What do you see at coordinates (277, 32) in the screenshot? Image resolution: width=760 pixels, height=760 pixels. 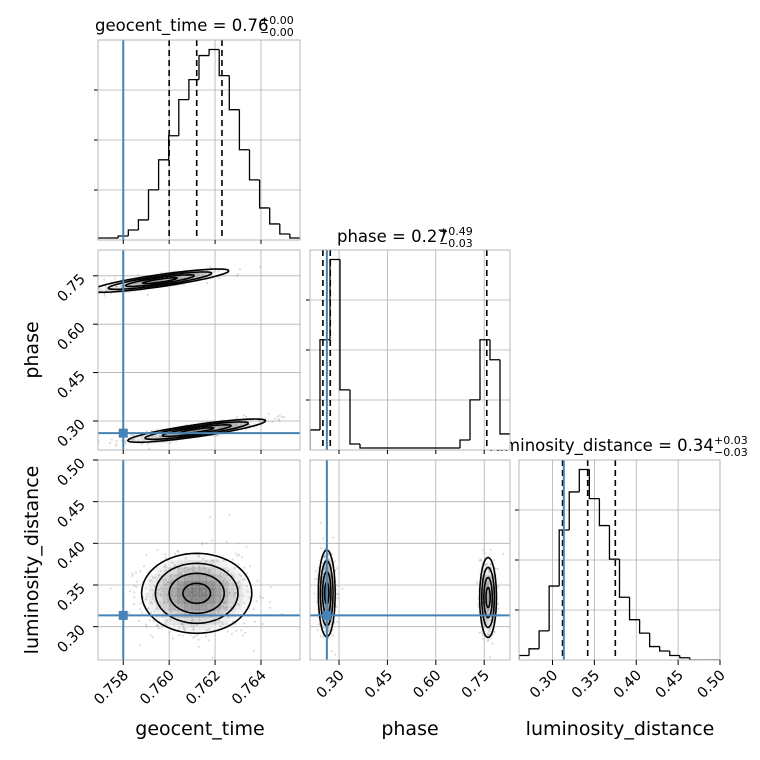 I see `svg-text: −0.00` at bounding box center [277, 32].